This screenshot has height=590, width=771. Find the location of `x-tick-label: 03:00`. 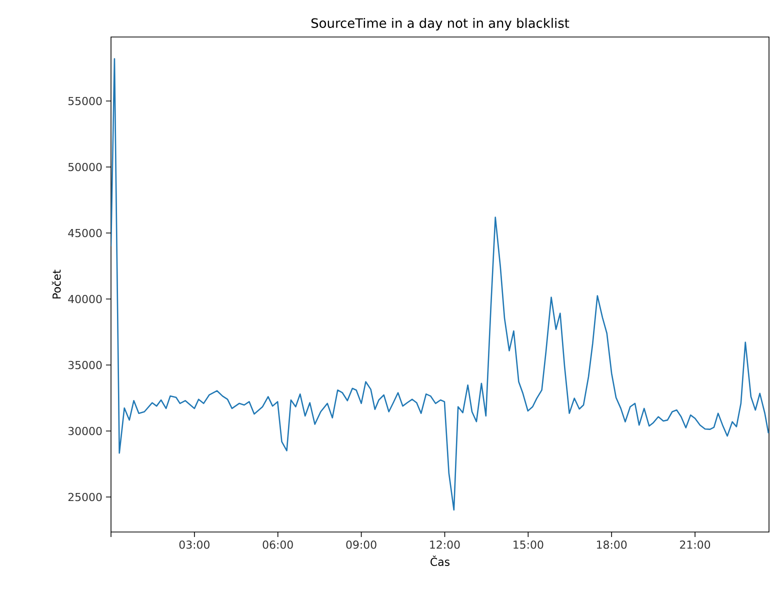

x-tick-label: 03:00 is located at coordinates (194, 544).